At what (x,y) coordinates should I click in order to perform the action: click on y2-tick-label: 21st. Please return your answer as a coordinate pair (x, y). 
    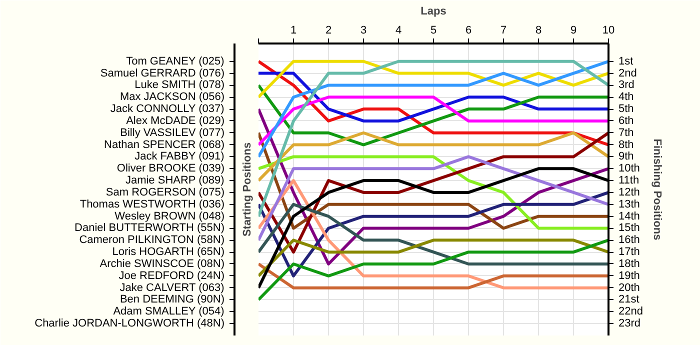
    Looking at the image, I should click on (629, 300).